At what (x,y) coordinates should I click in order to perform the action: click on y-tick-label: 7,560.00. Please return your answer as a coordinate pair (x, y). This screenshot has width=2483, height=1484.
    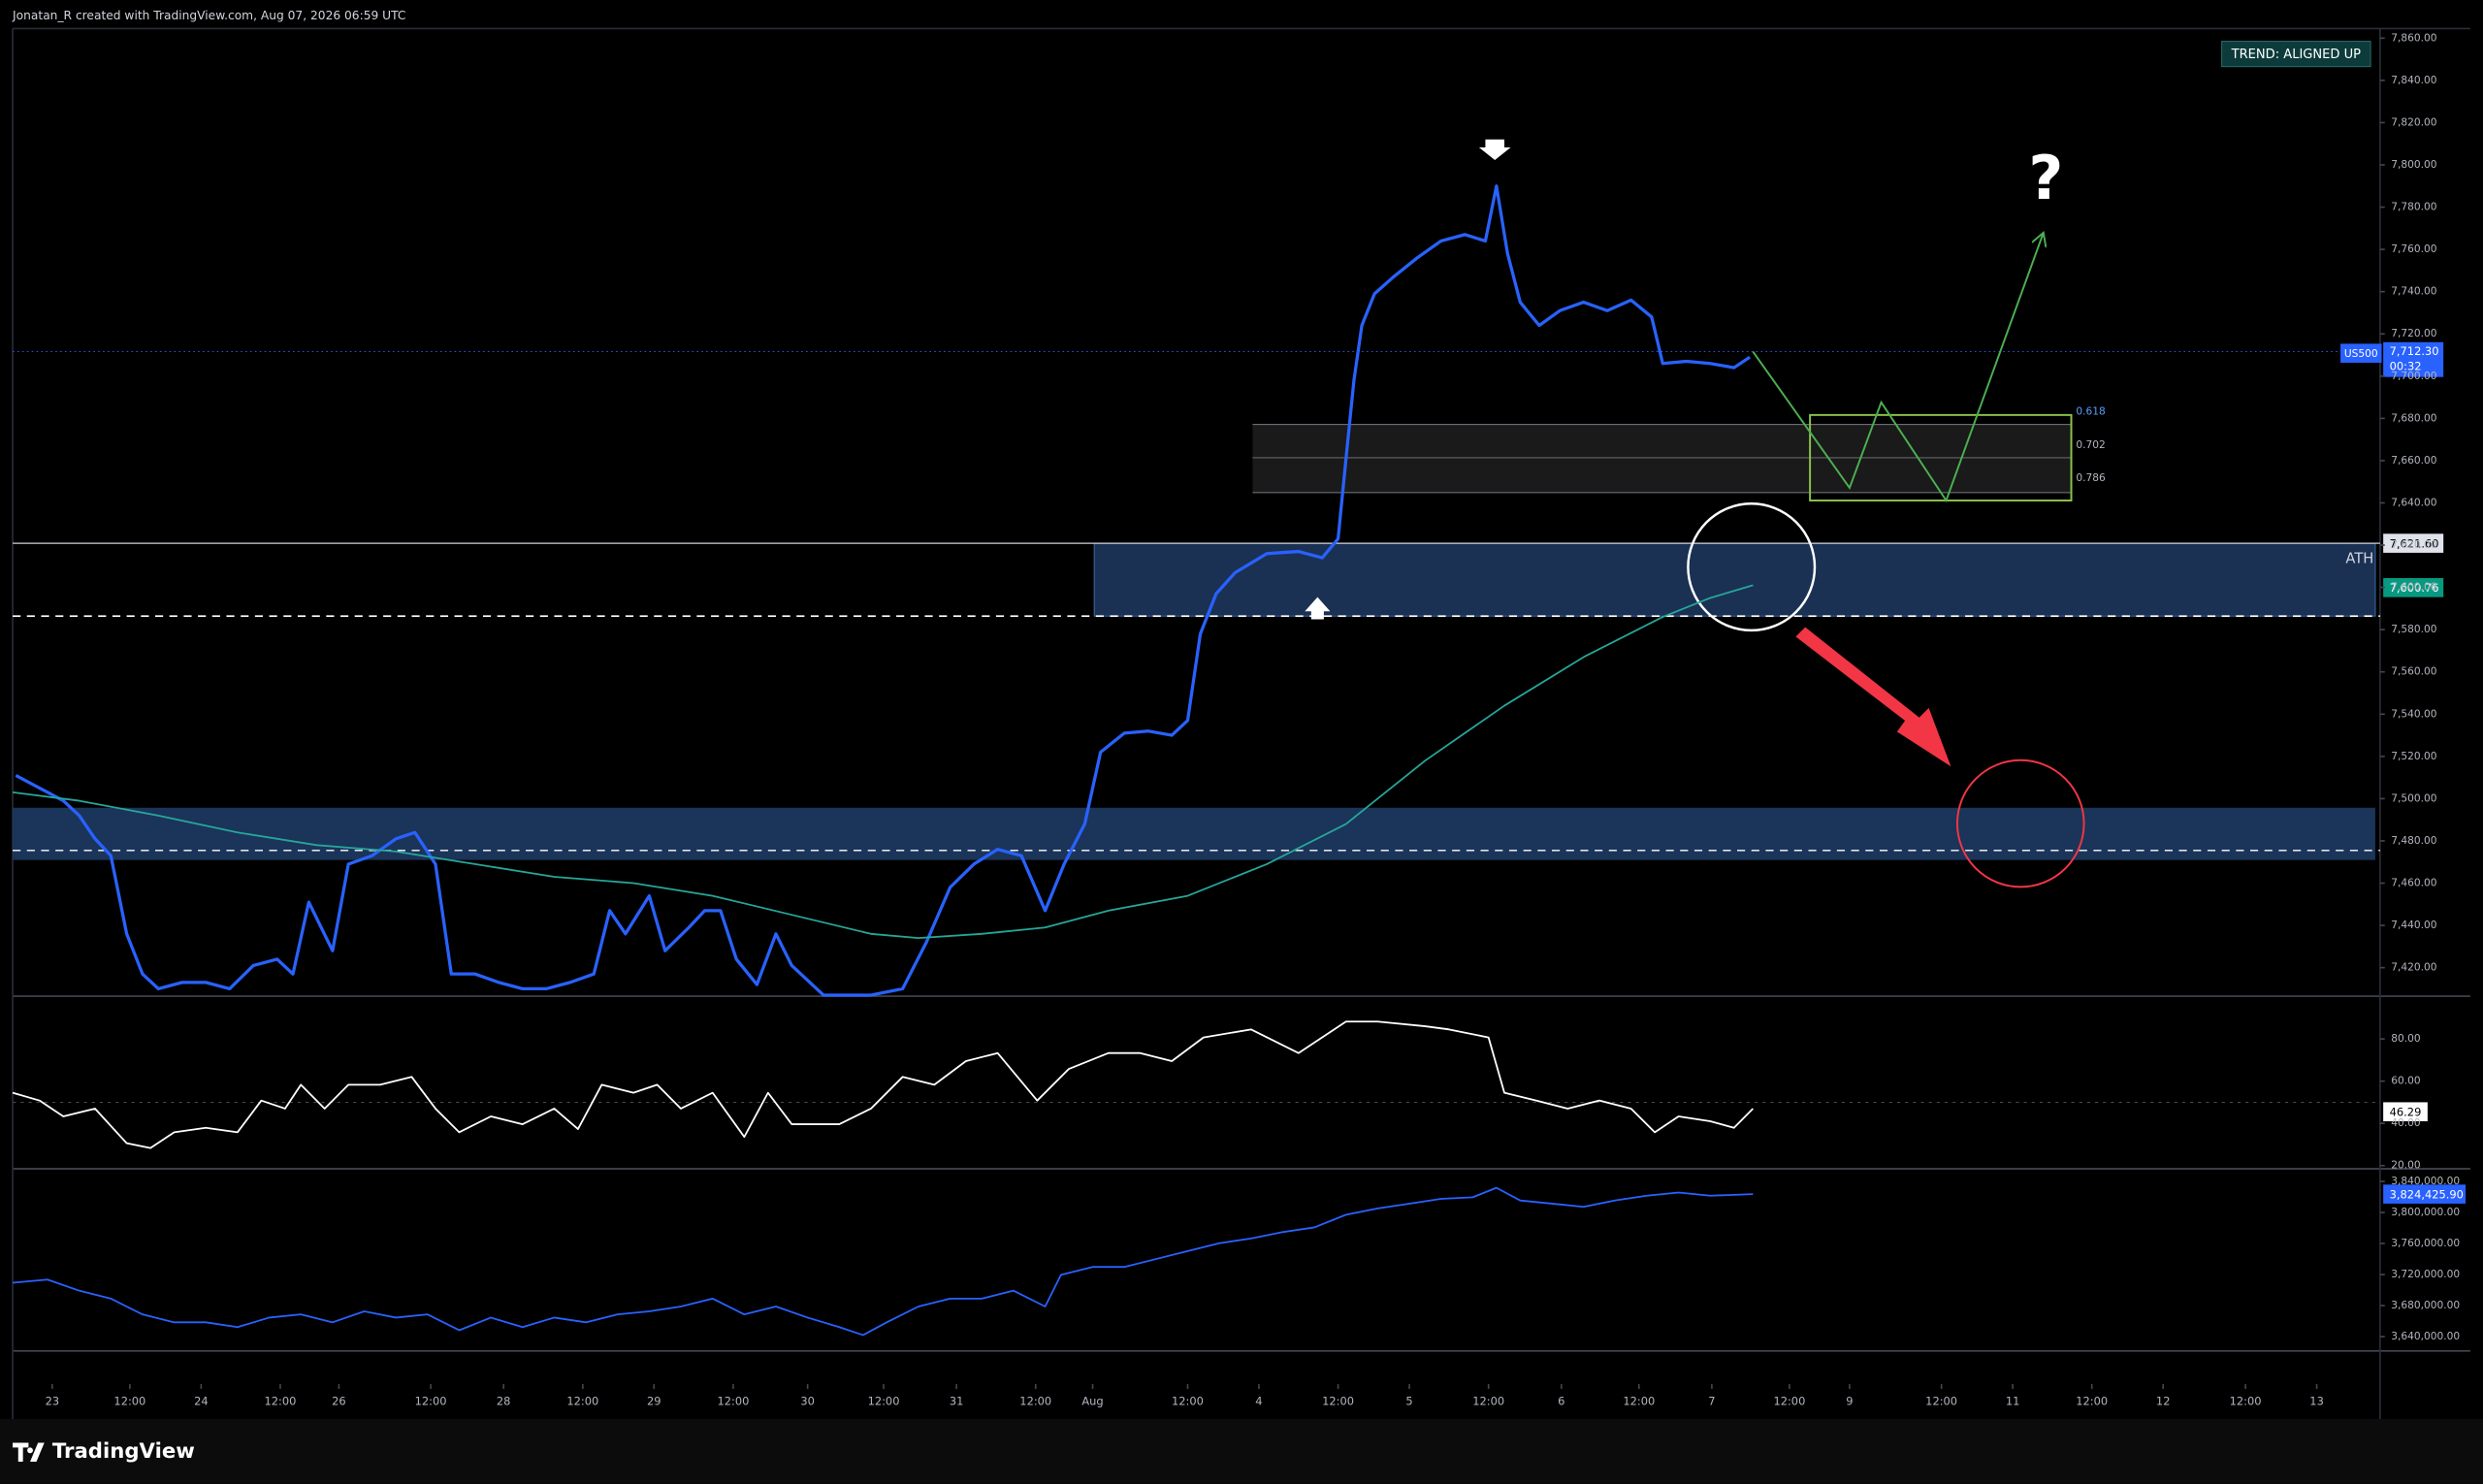
    Looking at the image, I should click on (2414, 671).